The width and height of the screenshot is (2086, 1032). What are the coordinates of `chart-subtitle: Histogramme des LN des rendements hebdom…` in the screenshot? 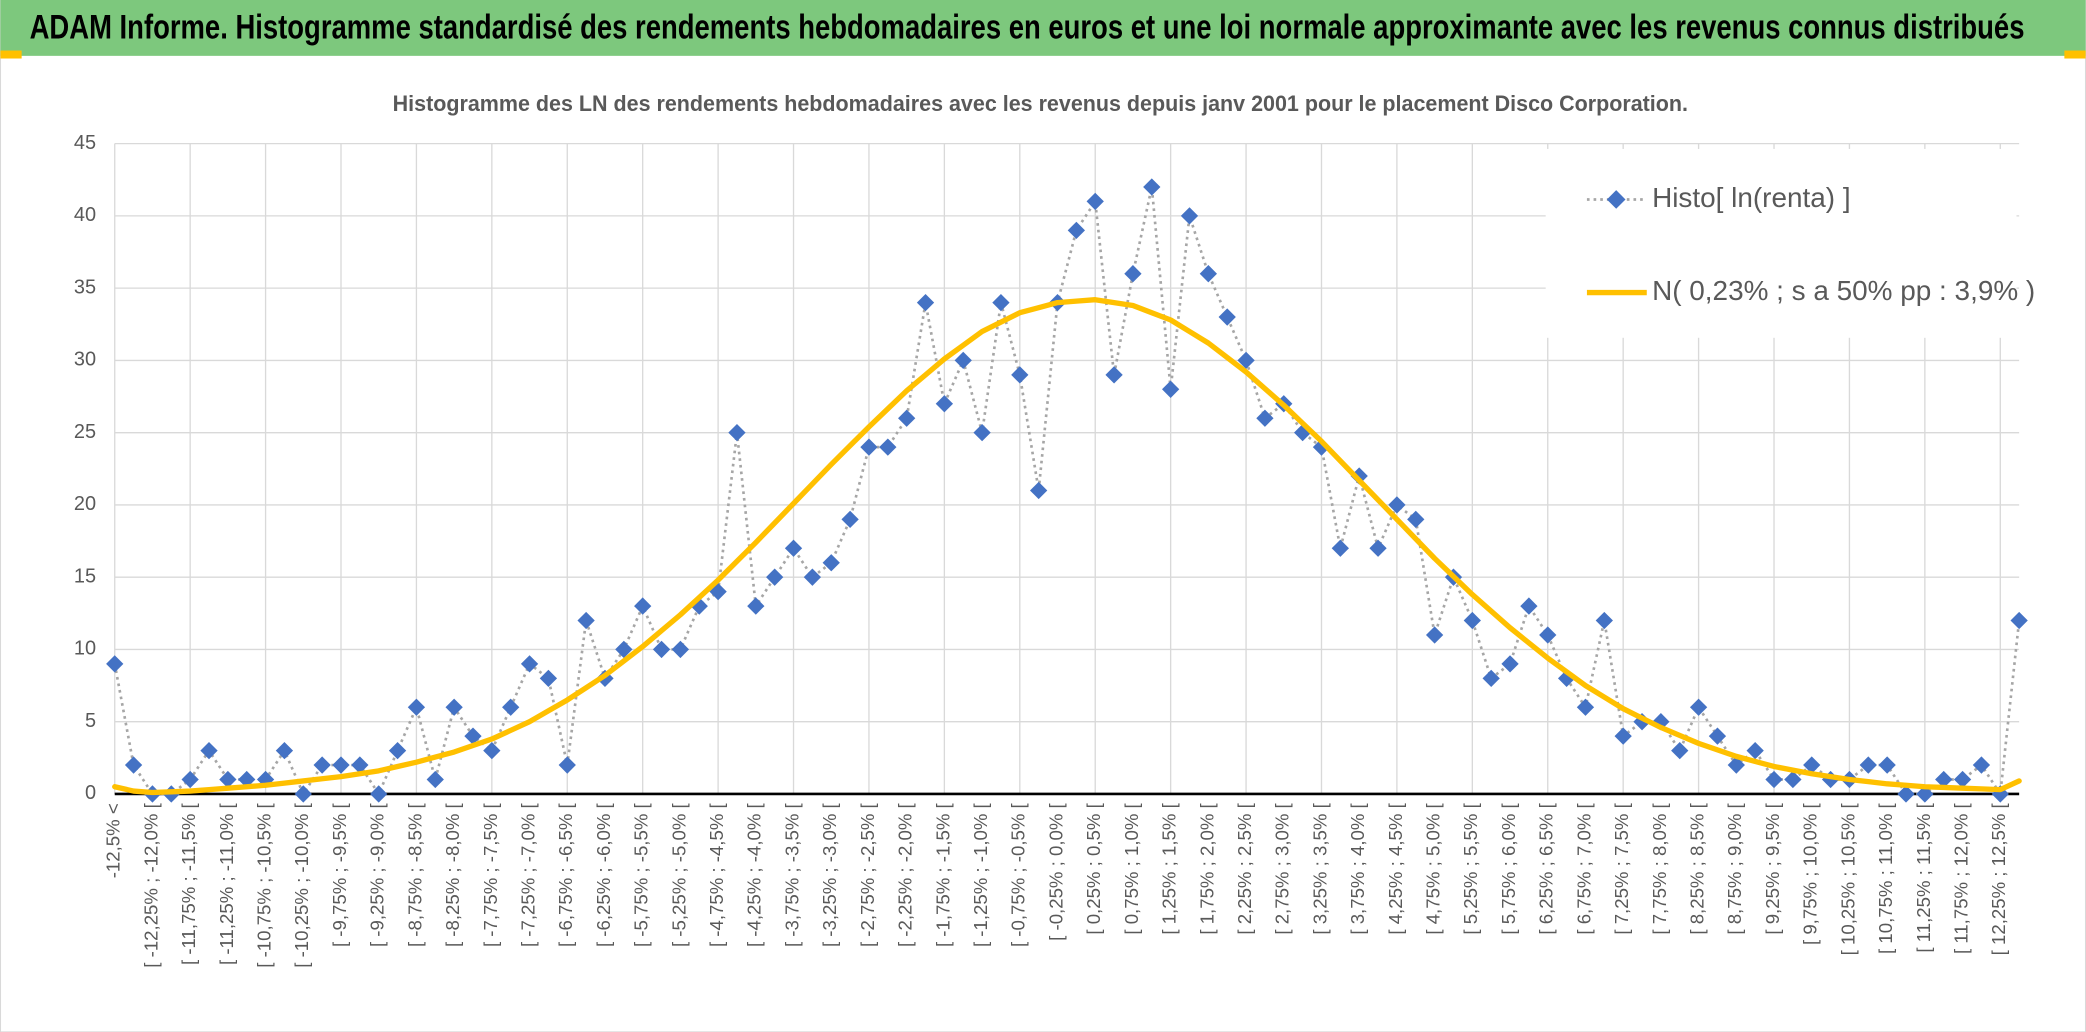 It's located at (1040, 103).